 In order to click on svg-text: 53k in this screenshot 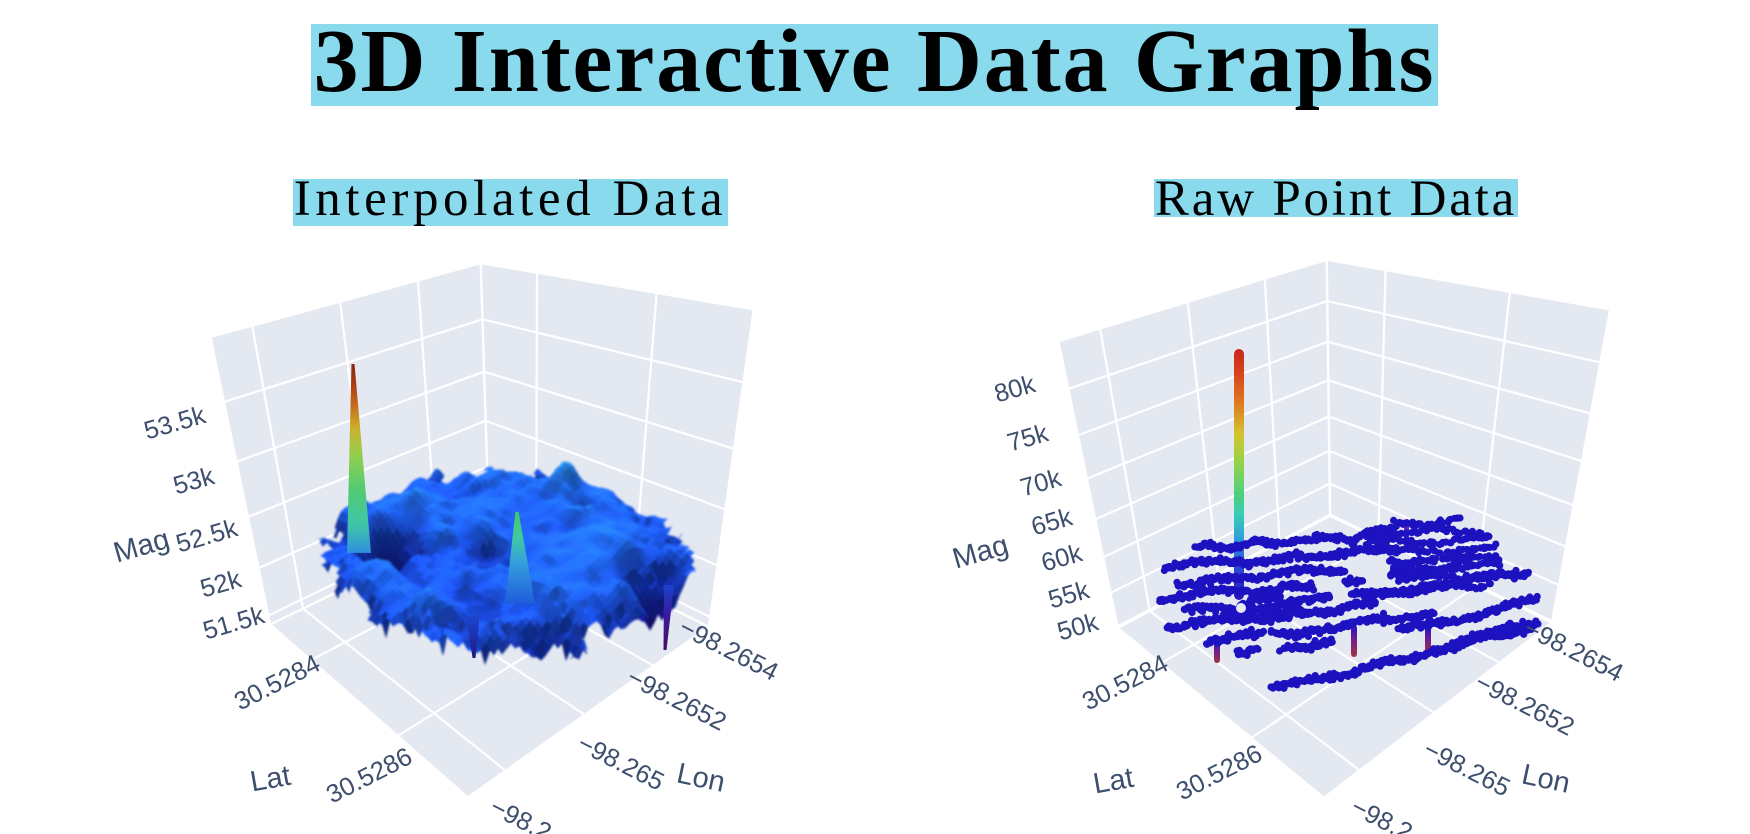, I will do `click(193, 481)`.